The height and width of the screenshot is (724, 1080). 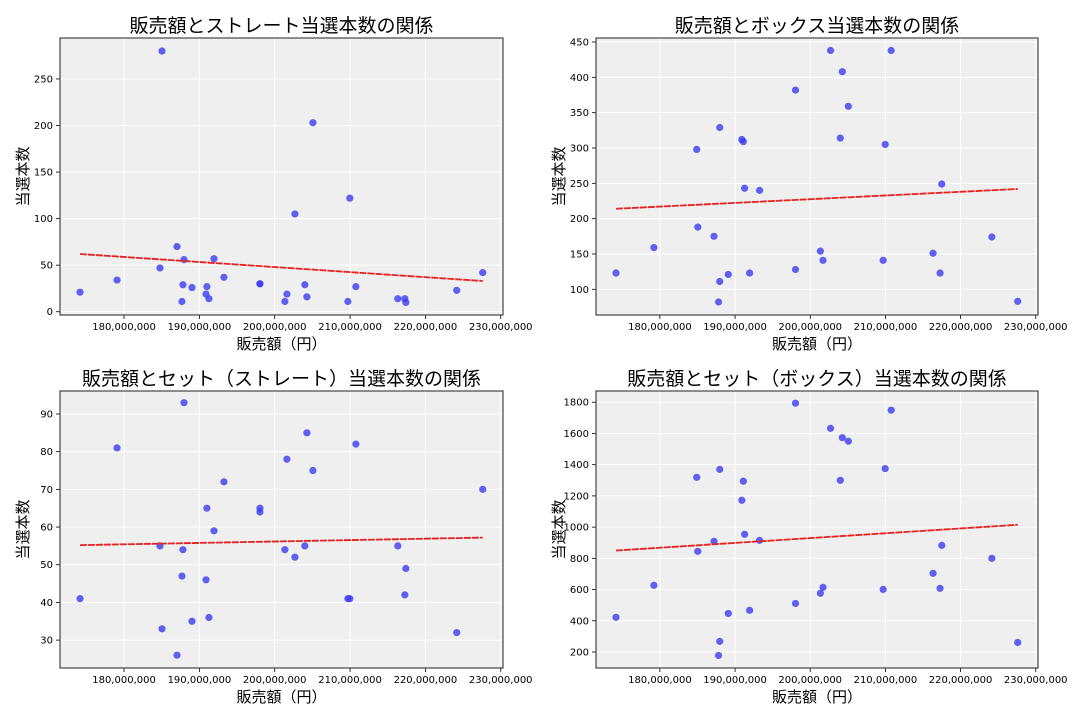 I want to click on chart-title: 販売額とセット（ストレート）当選本数の関係, so click(x=281, y=379).